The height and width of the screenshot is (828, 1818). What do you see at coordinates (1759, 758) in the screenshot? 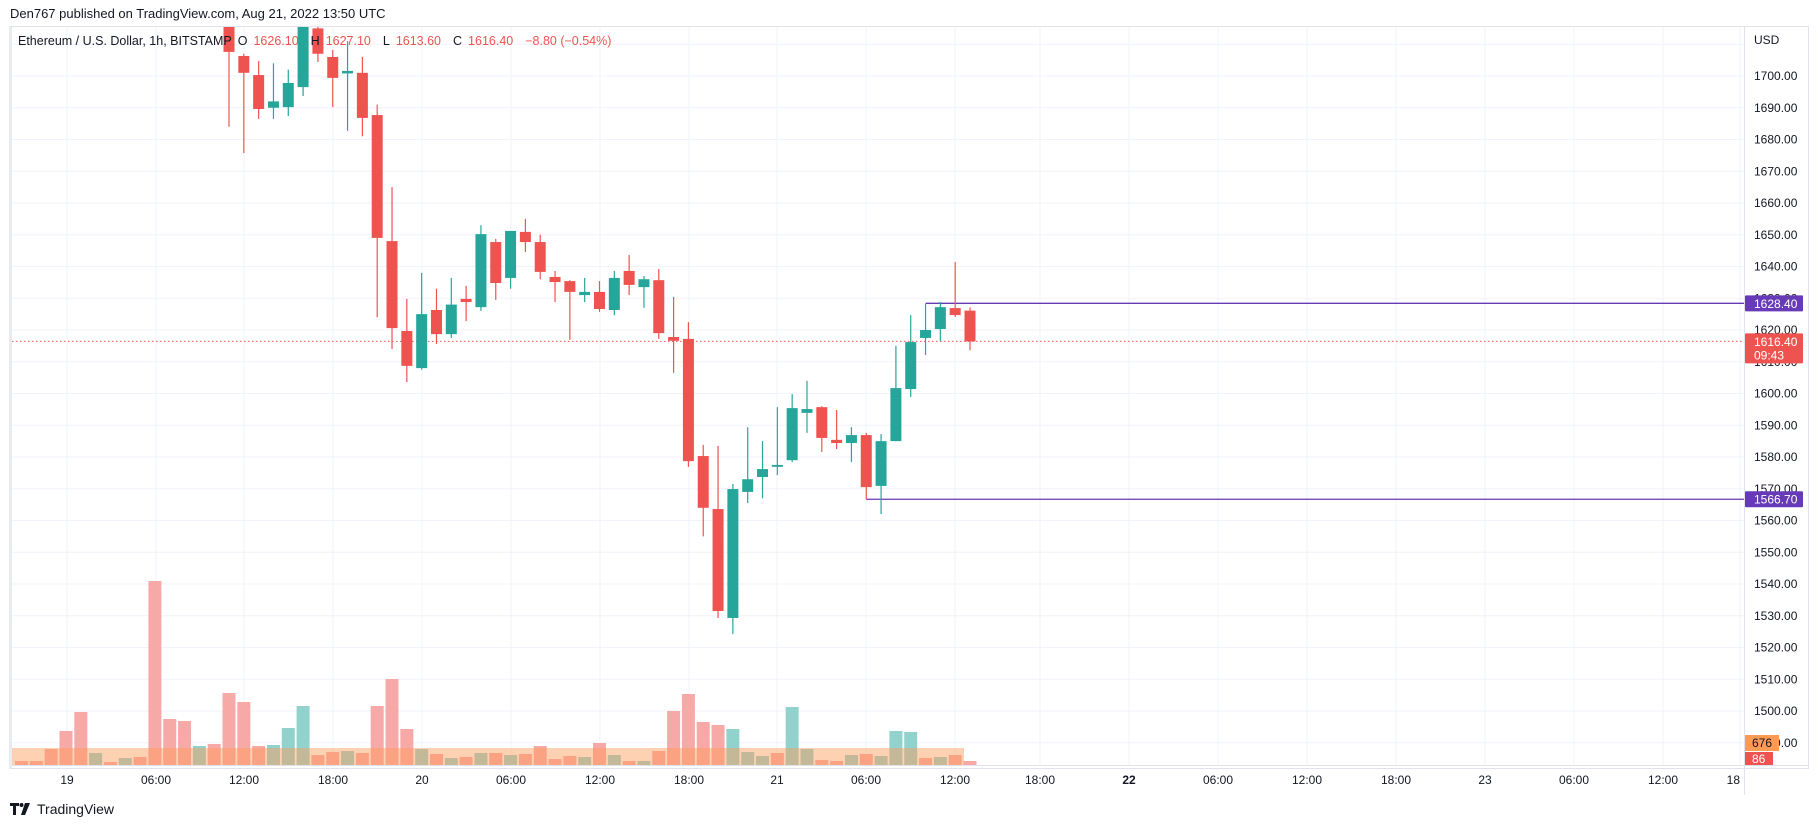
I see `volume-badge` at bounding box center [1759, 758].